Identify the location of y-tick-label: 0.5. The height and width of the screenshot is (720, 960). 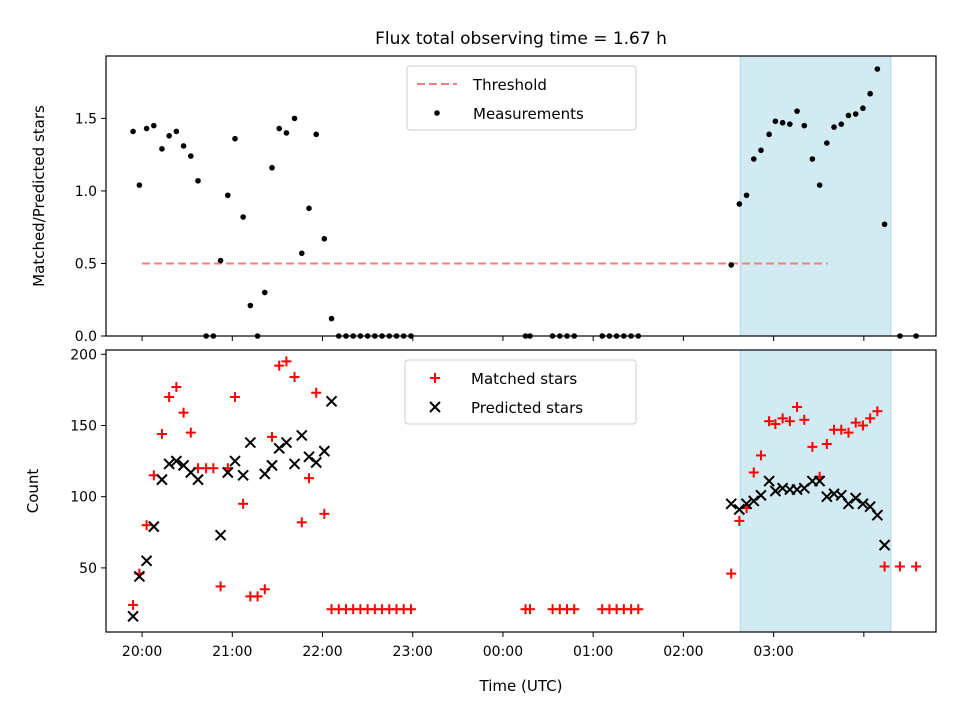
(86, 264).